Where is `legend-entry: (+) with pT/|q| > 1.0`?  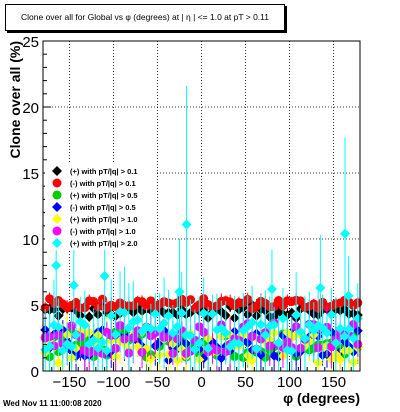 legend-entry: (+) with pT/|q| > 1.0 is located at coordinates (95, 219).